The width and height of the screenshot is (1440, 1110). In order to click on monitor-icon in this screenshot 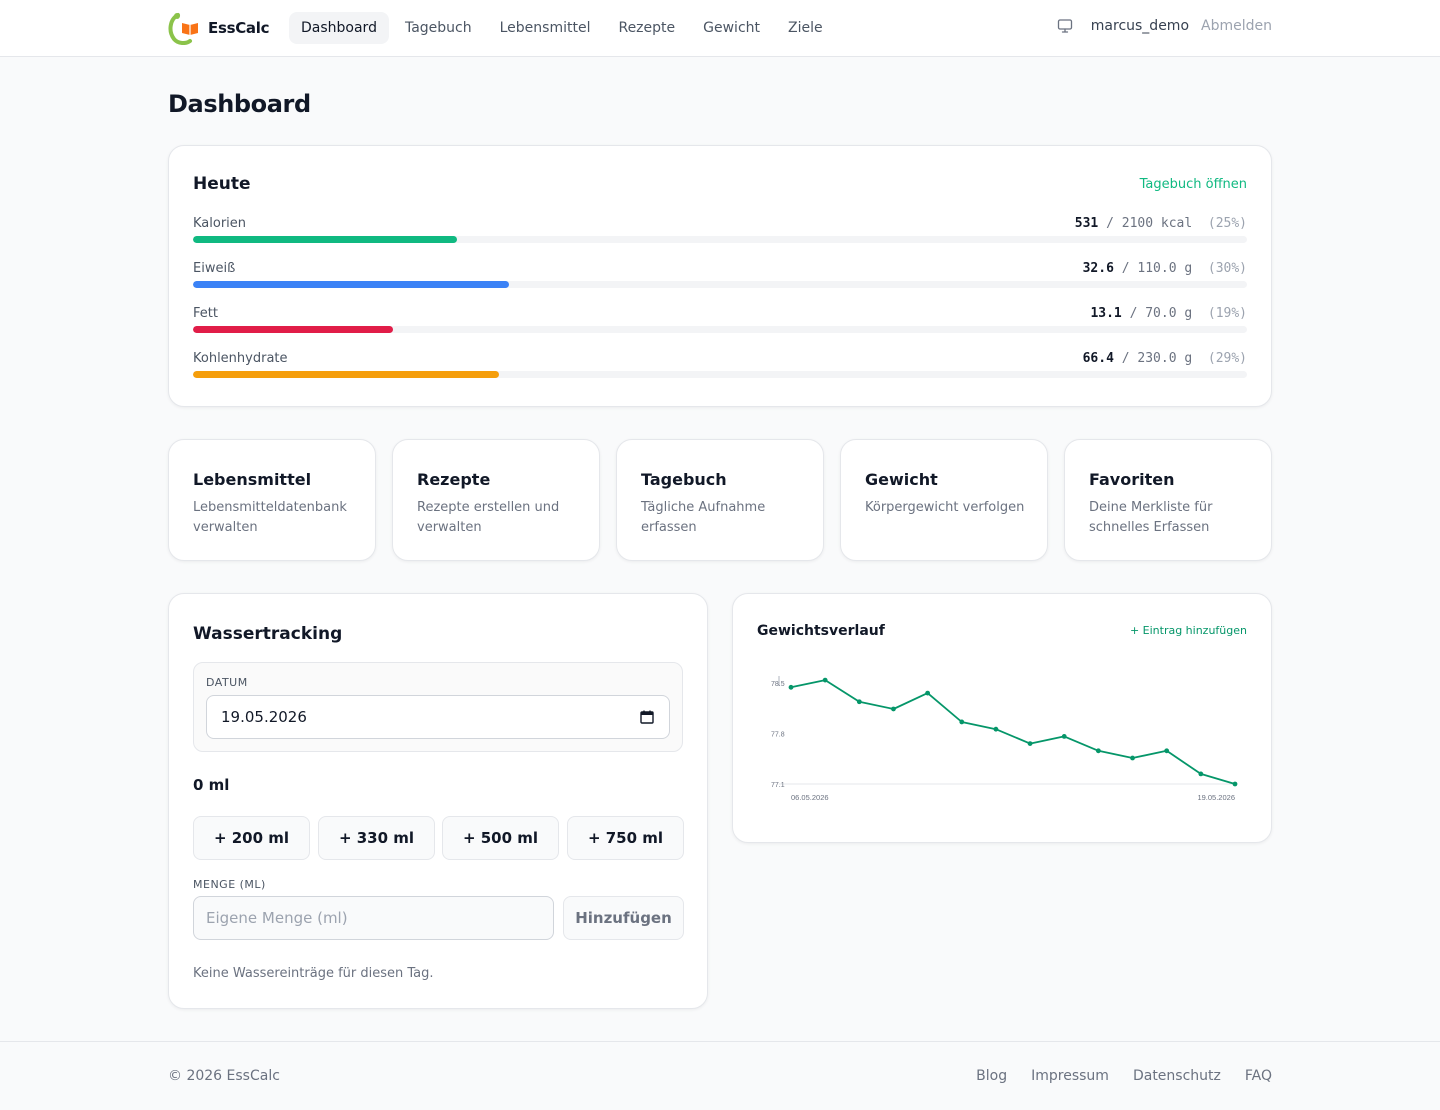, I will do `click(1065, 26)`.